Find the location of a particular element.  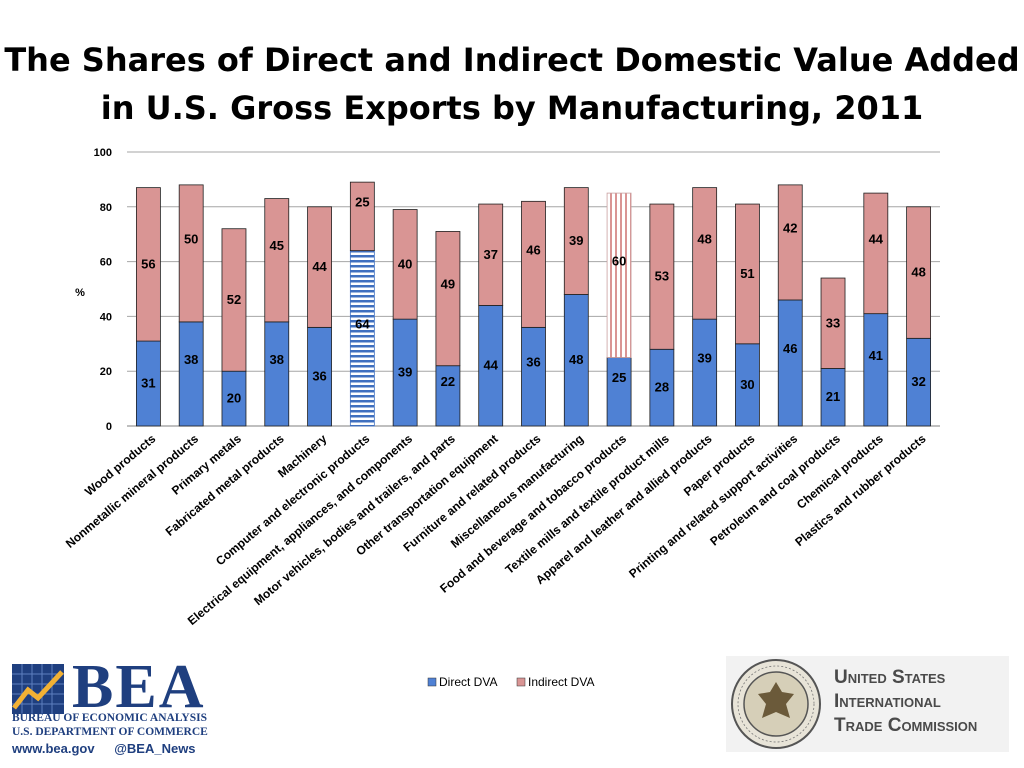

data-label-direct: 31 is located at coordinates (148, 383).